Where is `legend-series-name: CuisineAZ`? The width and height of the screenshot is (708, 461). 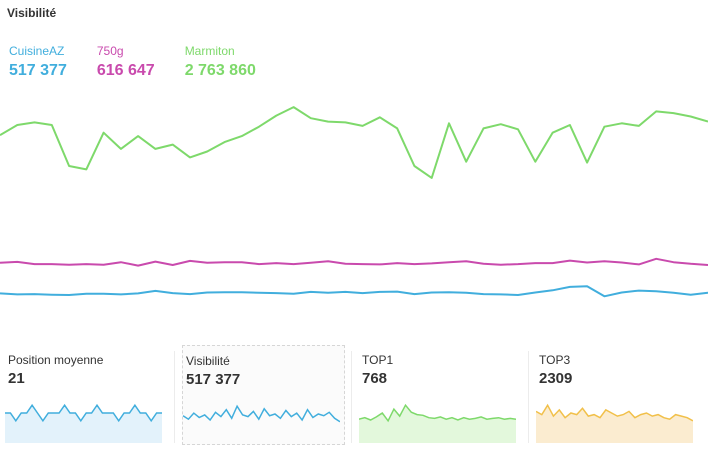 legend-series-name: CuisineAZ is located at coordinates (37, 51).